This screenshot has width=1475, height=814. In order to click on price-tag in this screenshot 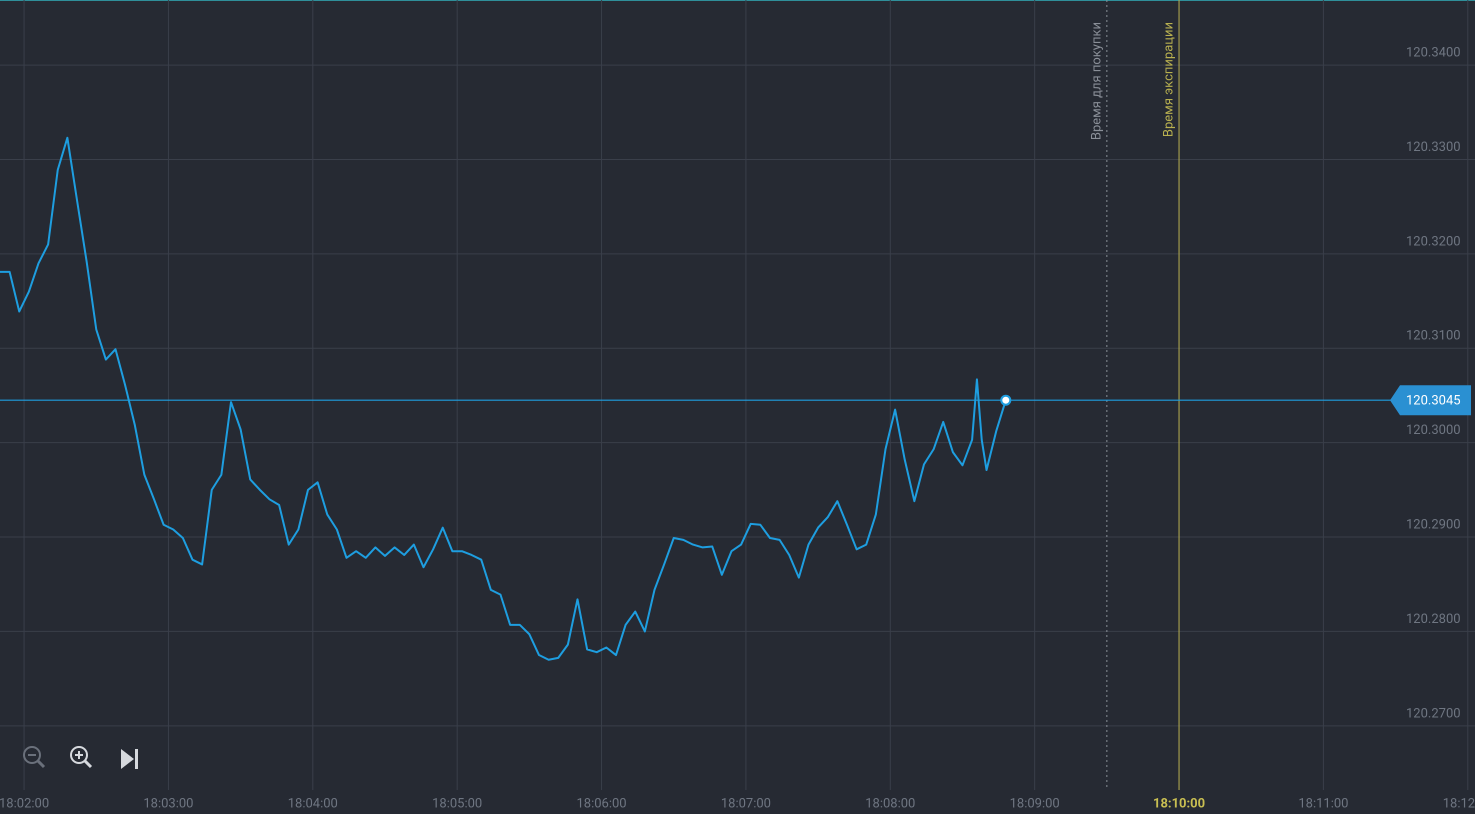, I will do `click(1430, 400)`.